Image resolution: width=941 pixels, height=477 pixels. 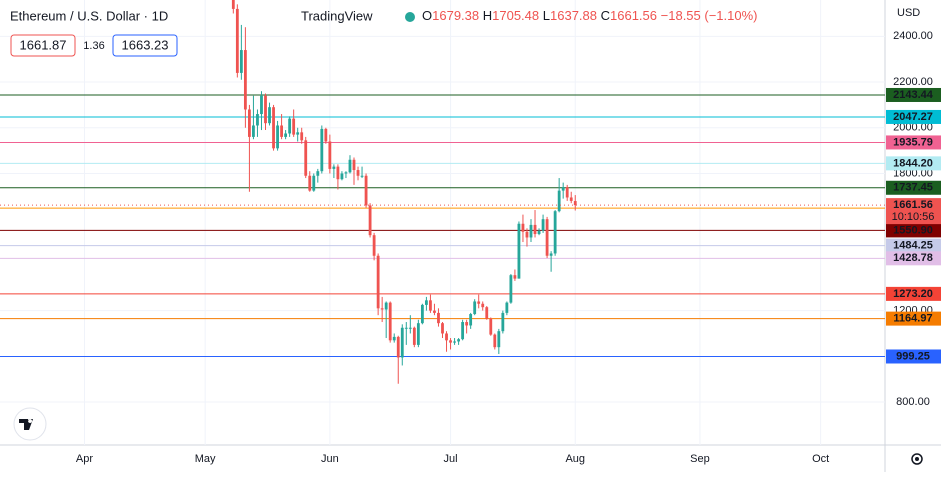 I want to click on h-letter: H, so click(x=487, y=15).